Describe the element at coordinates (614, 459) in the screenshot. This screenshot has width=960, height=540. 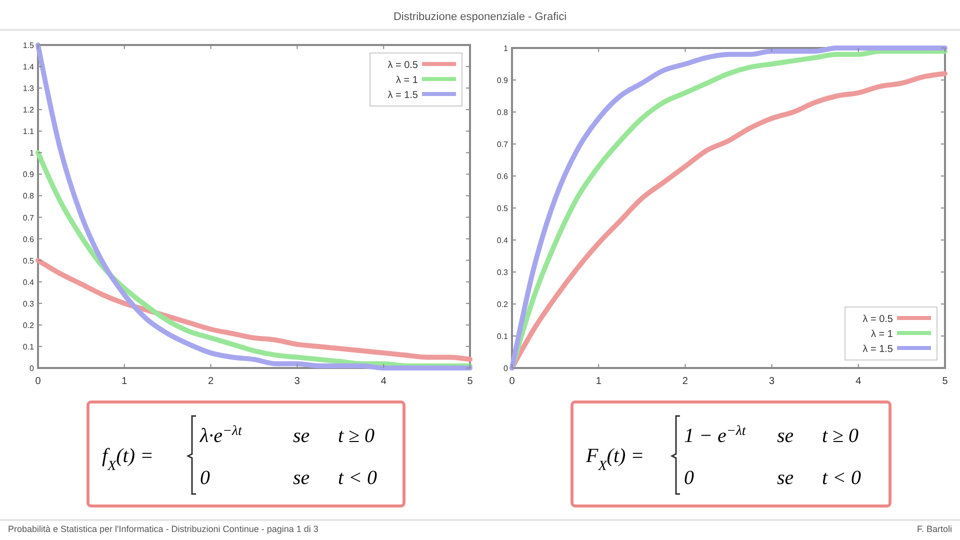
I see `text: F$_{X}$(t) =` at that location.